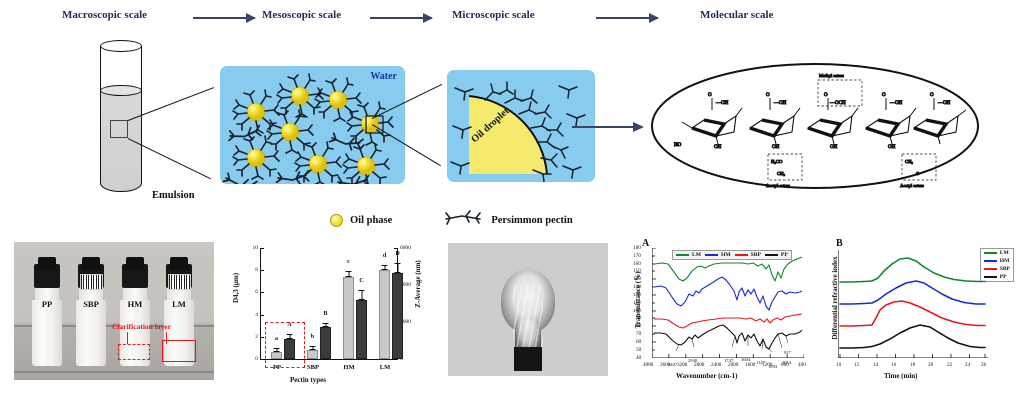 Image resolution: width=1024 pixels, height=420 pixels. I want to click on panel-a-y-tick-90: 90, so click(639, 318).